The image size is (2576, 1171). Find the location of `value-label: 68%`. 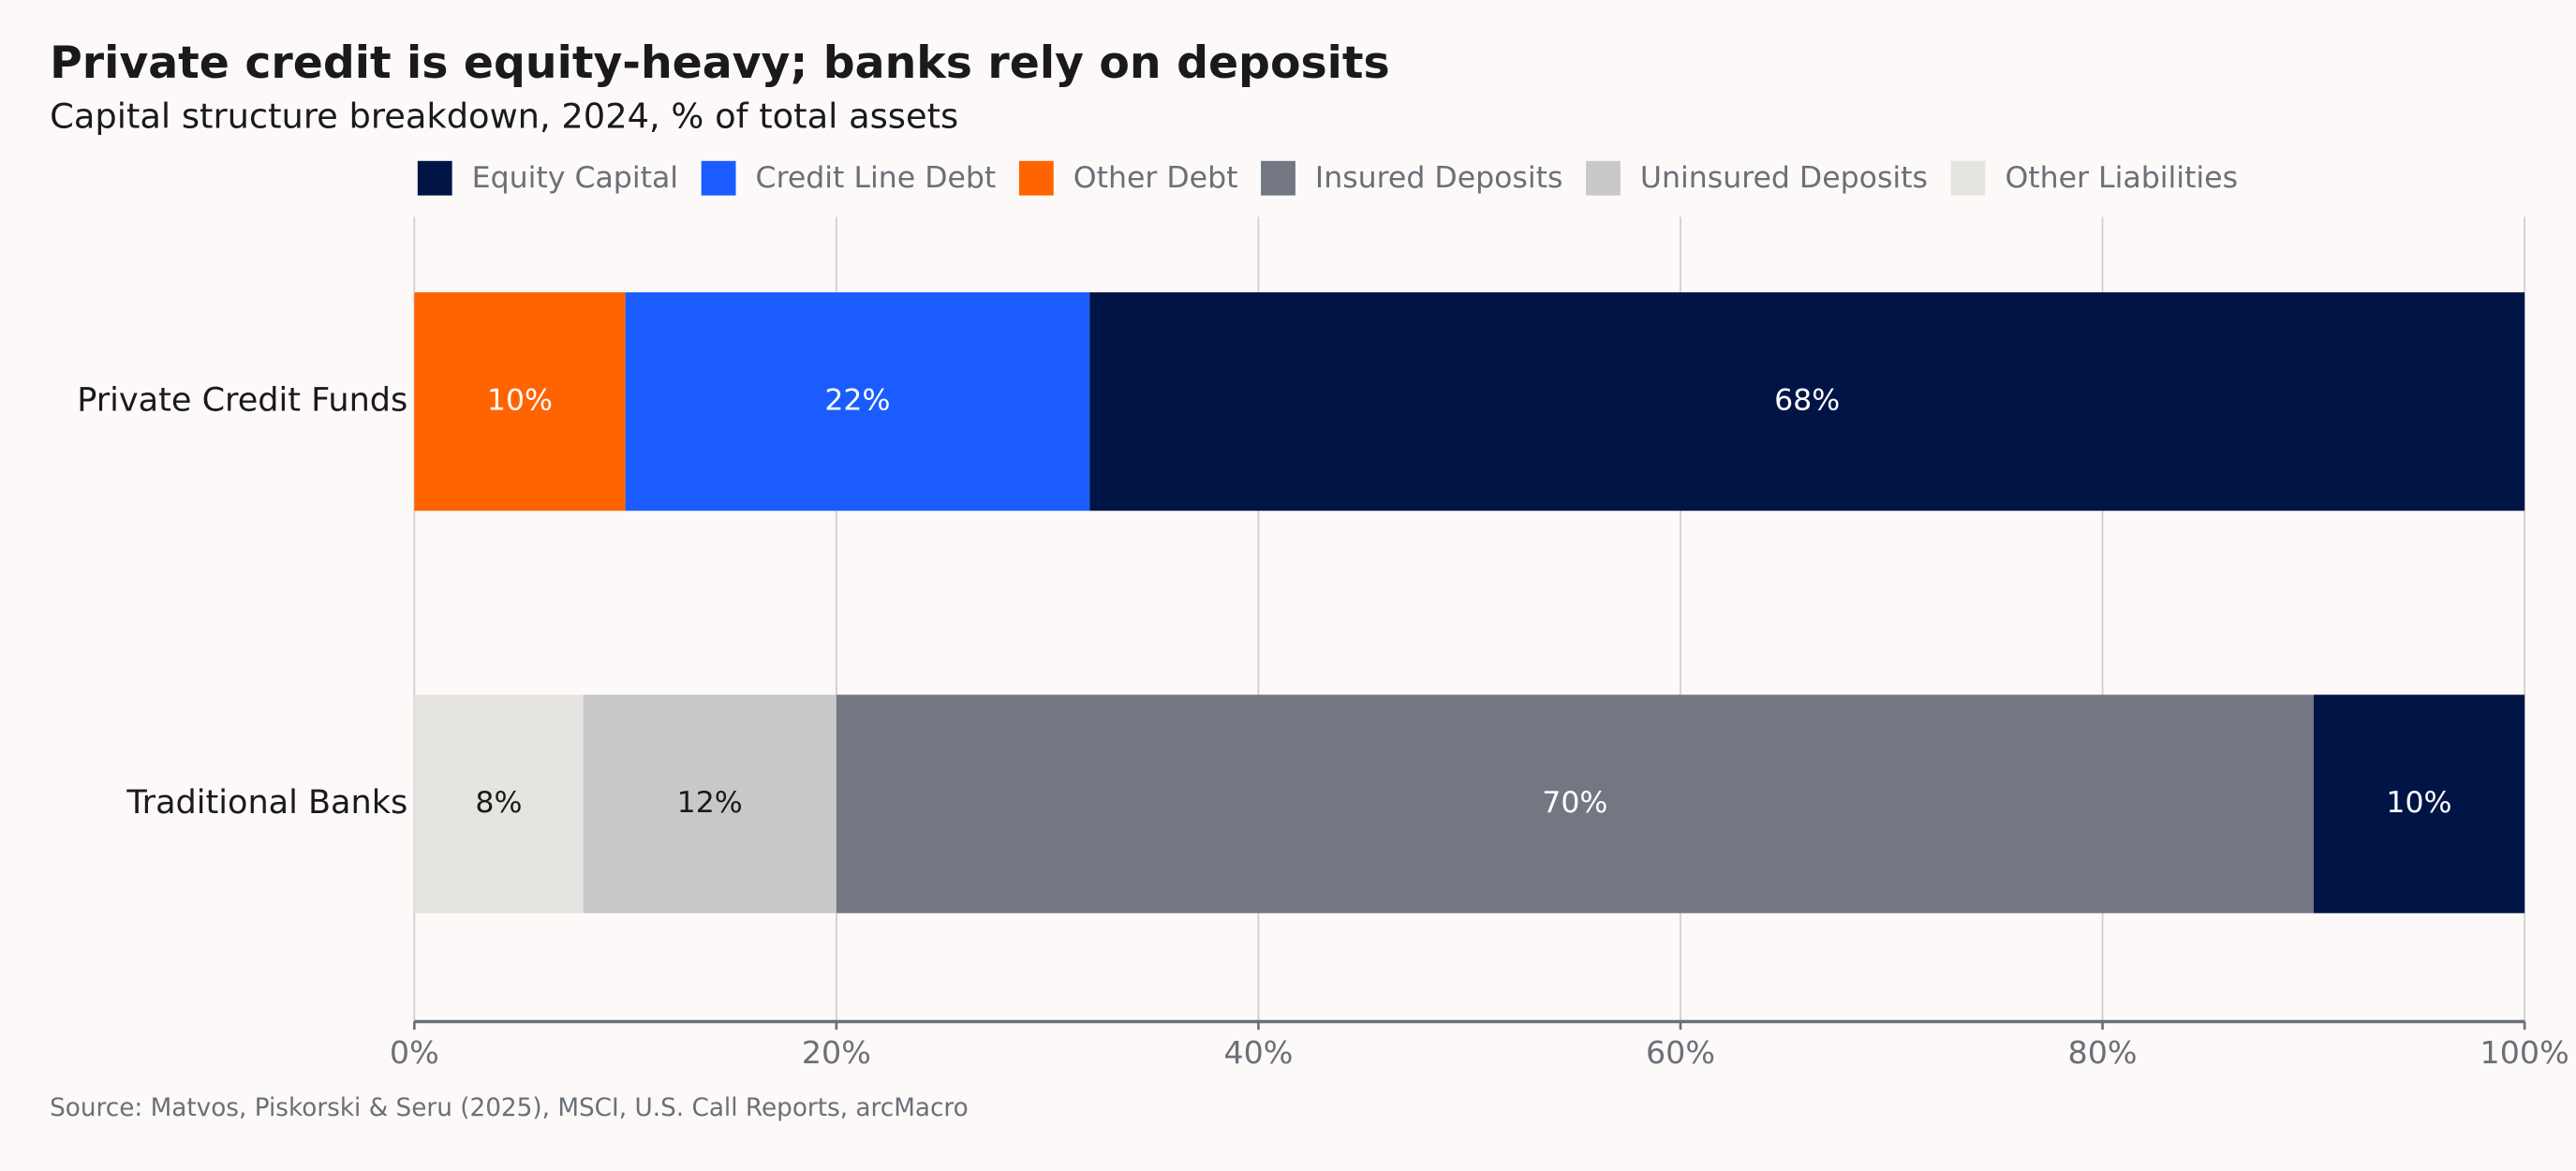

value-label: 68% is located at coordinates (1807, 401).